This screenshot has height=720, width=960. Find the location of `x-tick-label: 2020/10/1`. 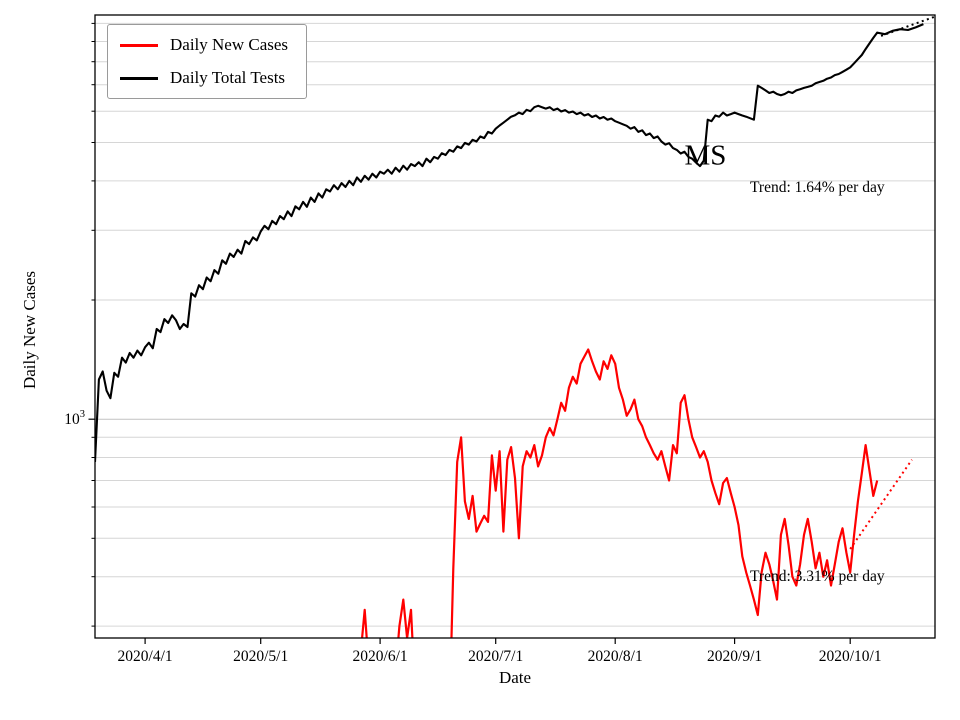

x-tick-label: 2020/10/1 is located at coordinates (850, 656).